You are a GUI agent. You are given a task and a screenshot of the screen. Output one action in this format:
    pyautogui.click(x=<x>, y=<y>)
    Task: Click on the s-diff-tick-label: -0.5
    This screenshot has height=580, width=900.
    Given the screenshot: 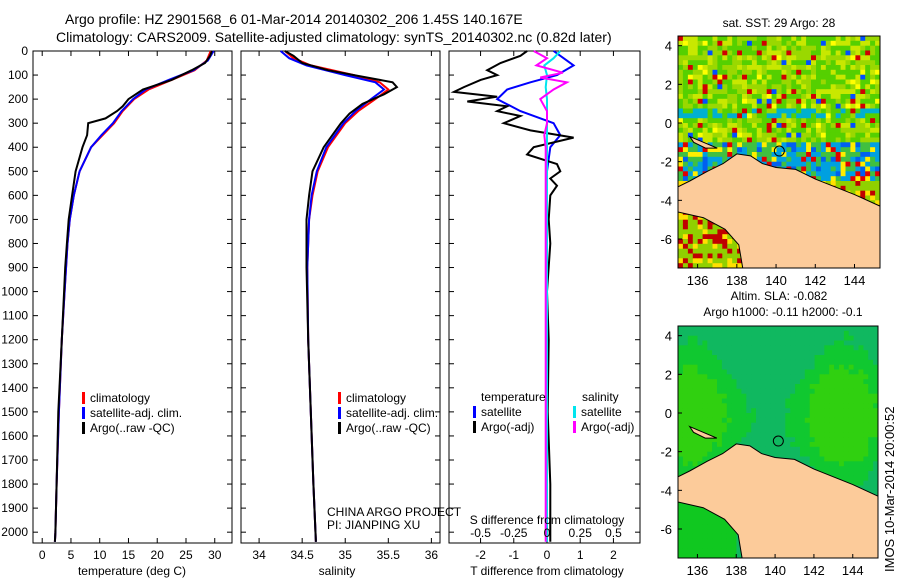 What is the action you would take?
    pyautogui.click(x=480, y=533)
    